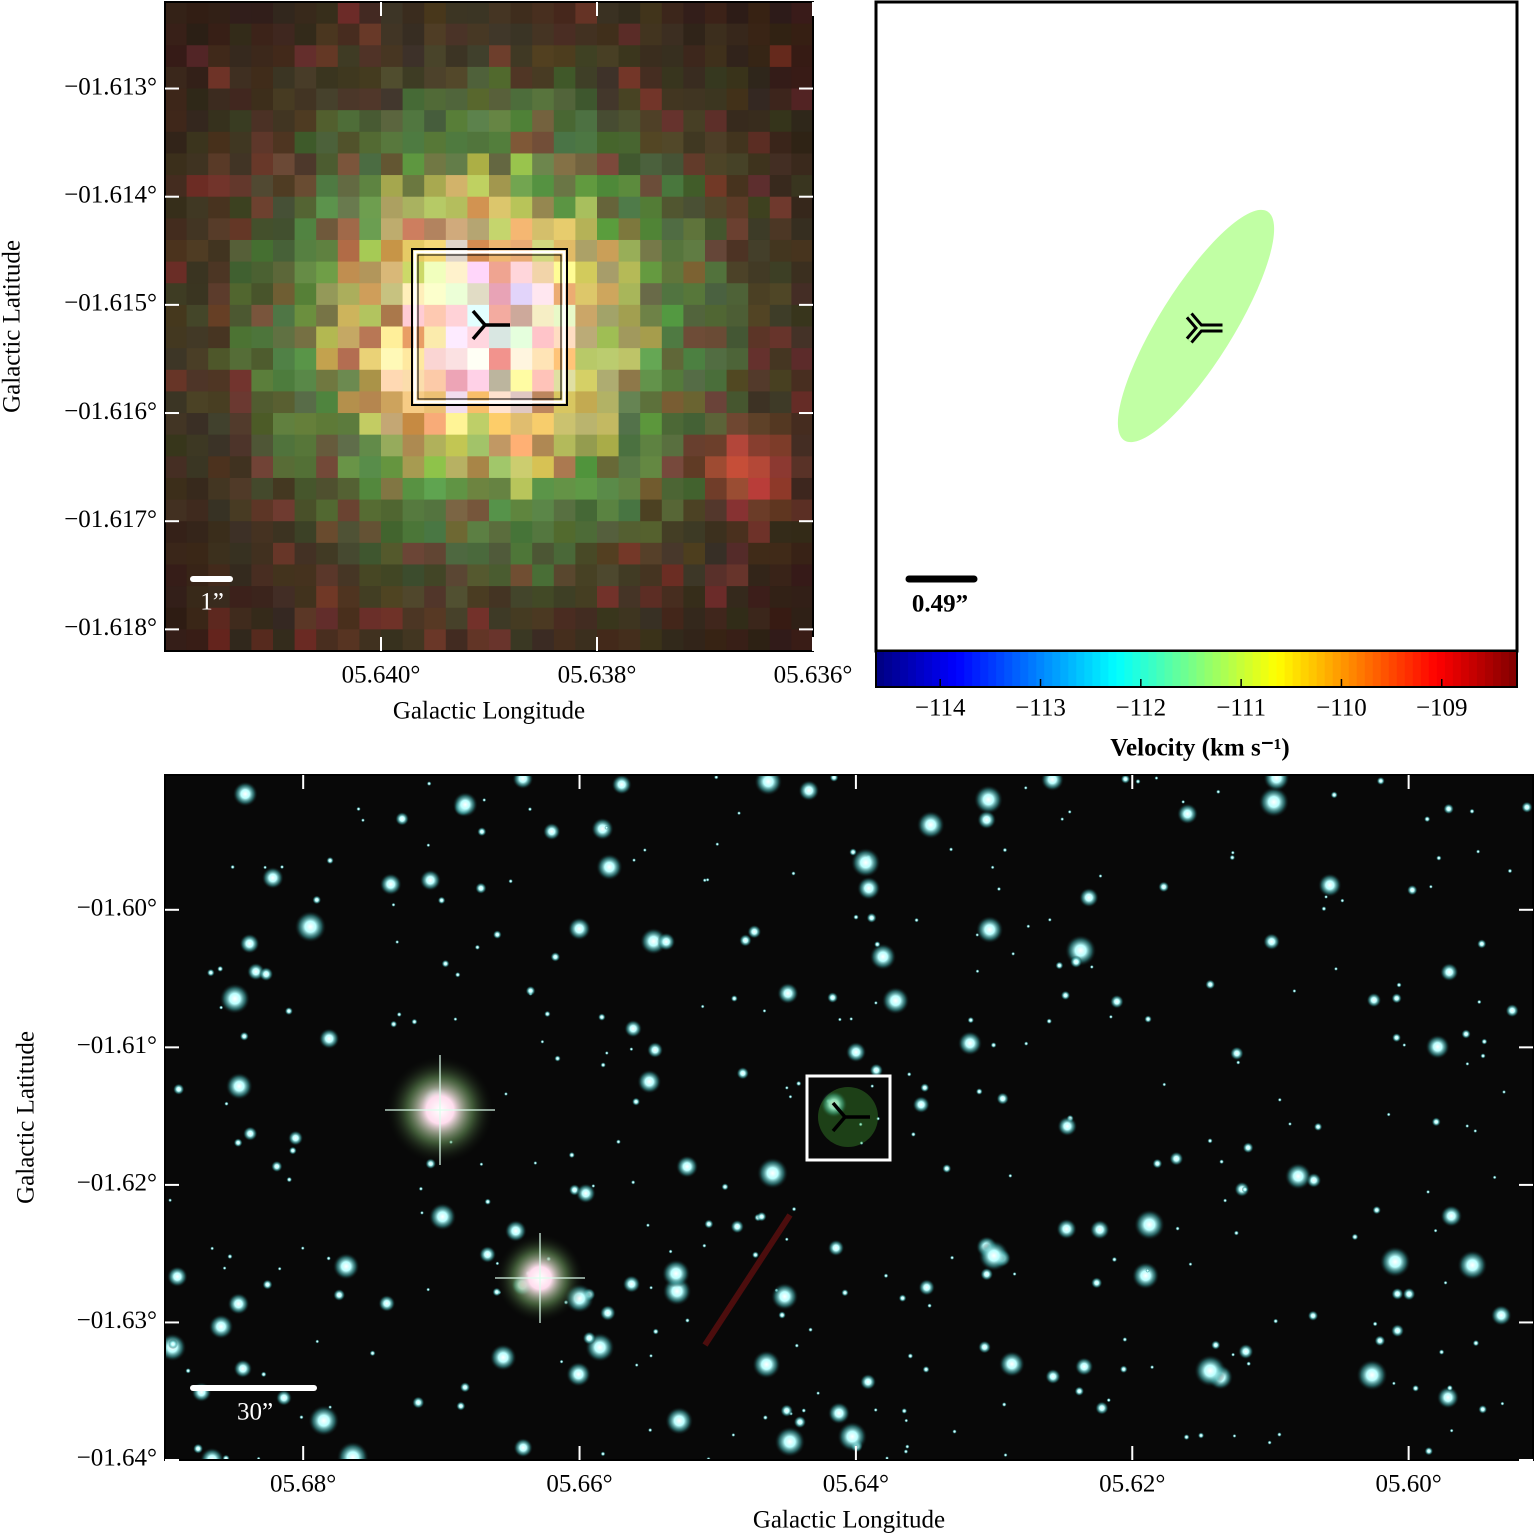 Image resolution: width=1536 pixels, height=1538 pixels. Describe the element at coordinates (489, 711) in the screenshot. I see `x-axis-label: Galactic Longitude` at that location.